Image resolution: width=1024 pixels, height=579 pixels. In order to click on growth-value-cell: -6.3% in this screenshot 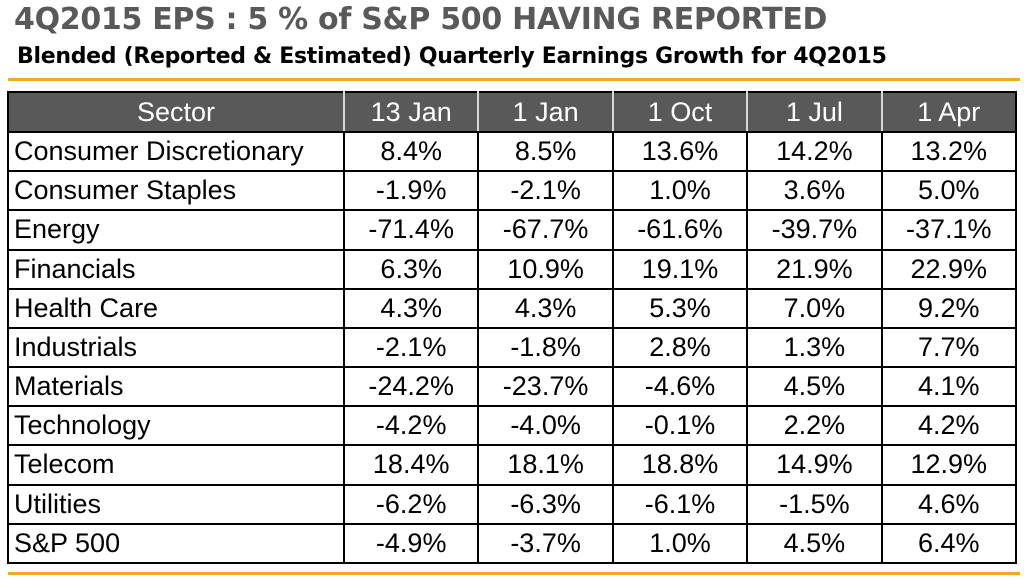, I will do `click(545, 504)`.